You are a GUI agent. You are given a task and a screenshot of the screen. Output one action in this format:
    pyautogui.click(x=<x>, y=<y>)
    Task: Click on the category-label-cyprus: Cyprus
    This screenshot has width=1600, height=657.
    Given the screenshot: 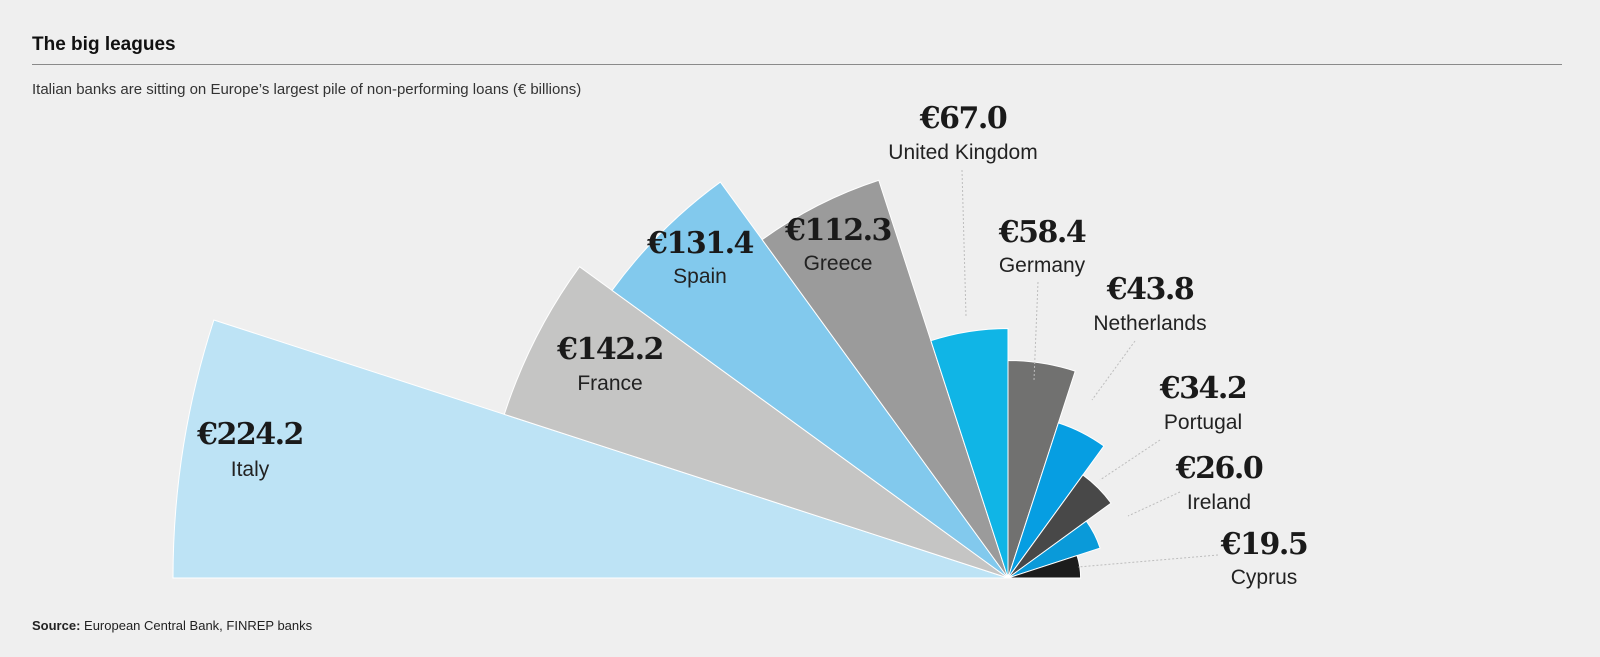 What is the action you would take?
    pyautogui.click(x=1264, y=577)
    